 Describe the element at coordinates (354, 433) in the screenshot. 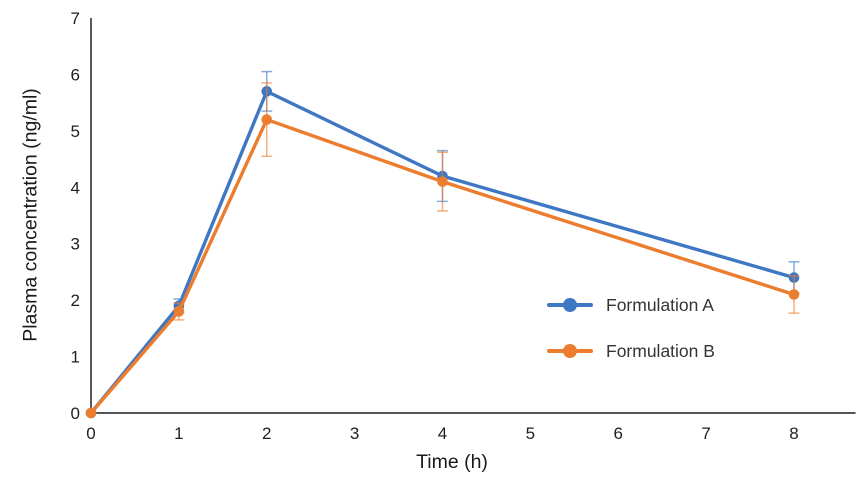

I see `x-tick-label: 3` at that location.